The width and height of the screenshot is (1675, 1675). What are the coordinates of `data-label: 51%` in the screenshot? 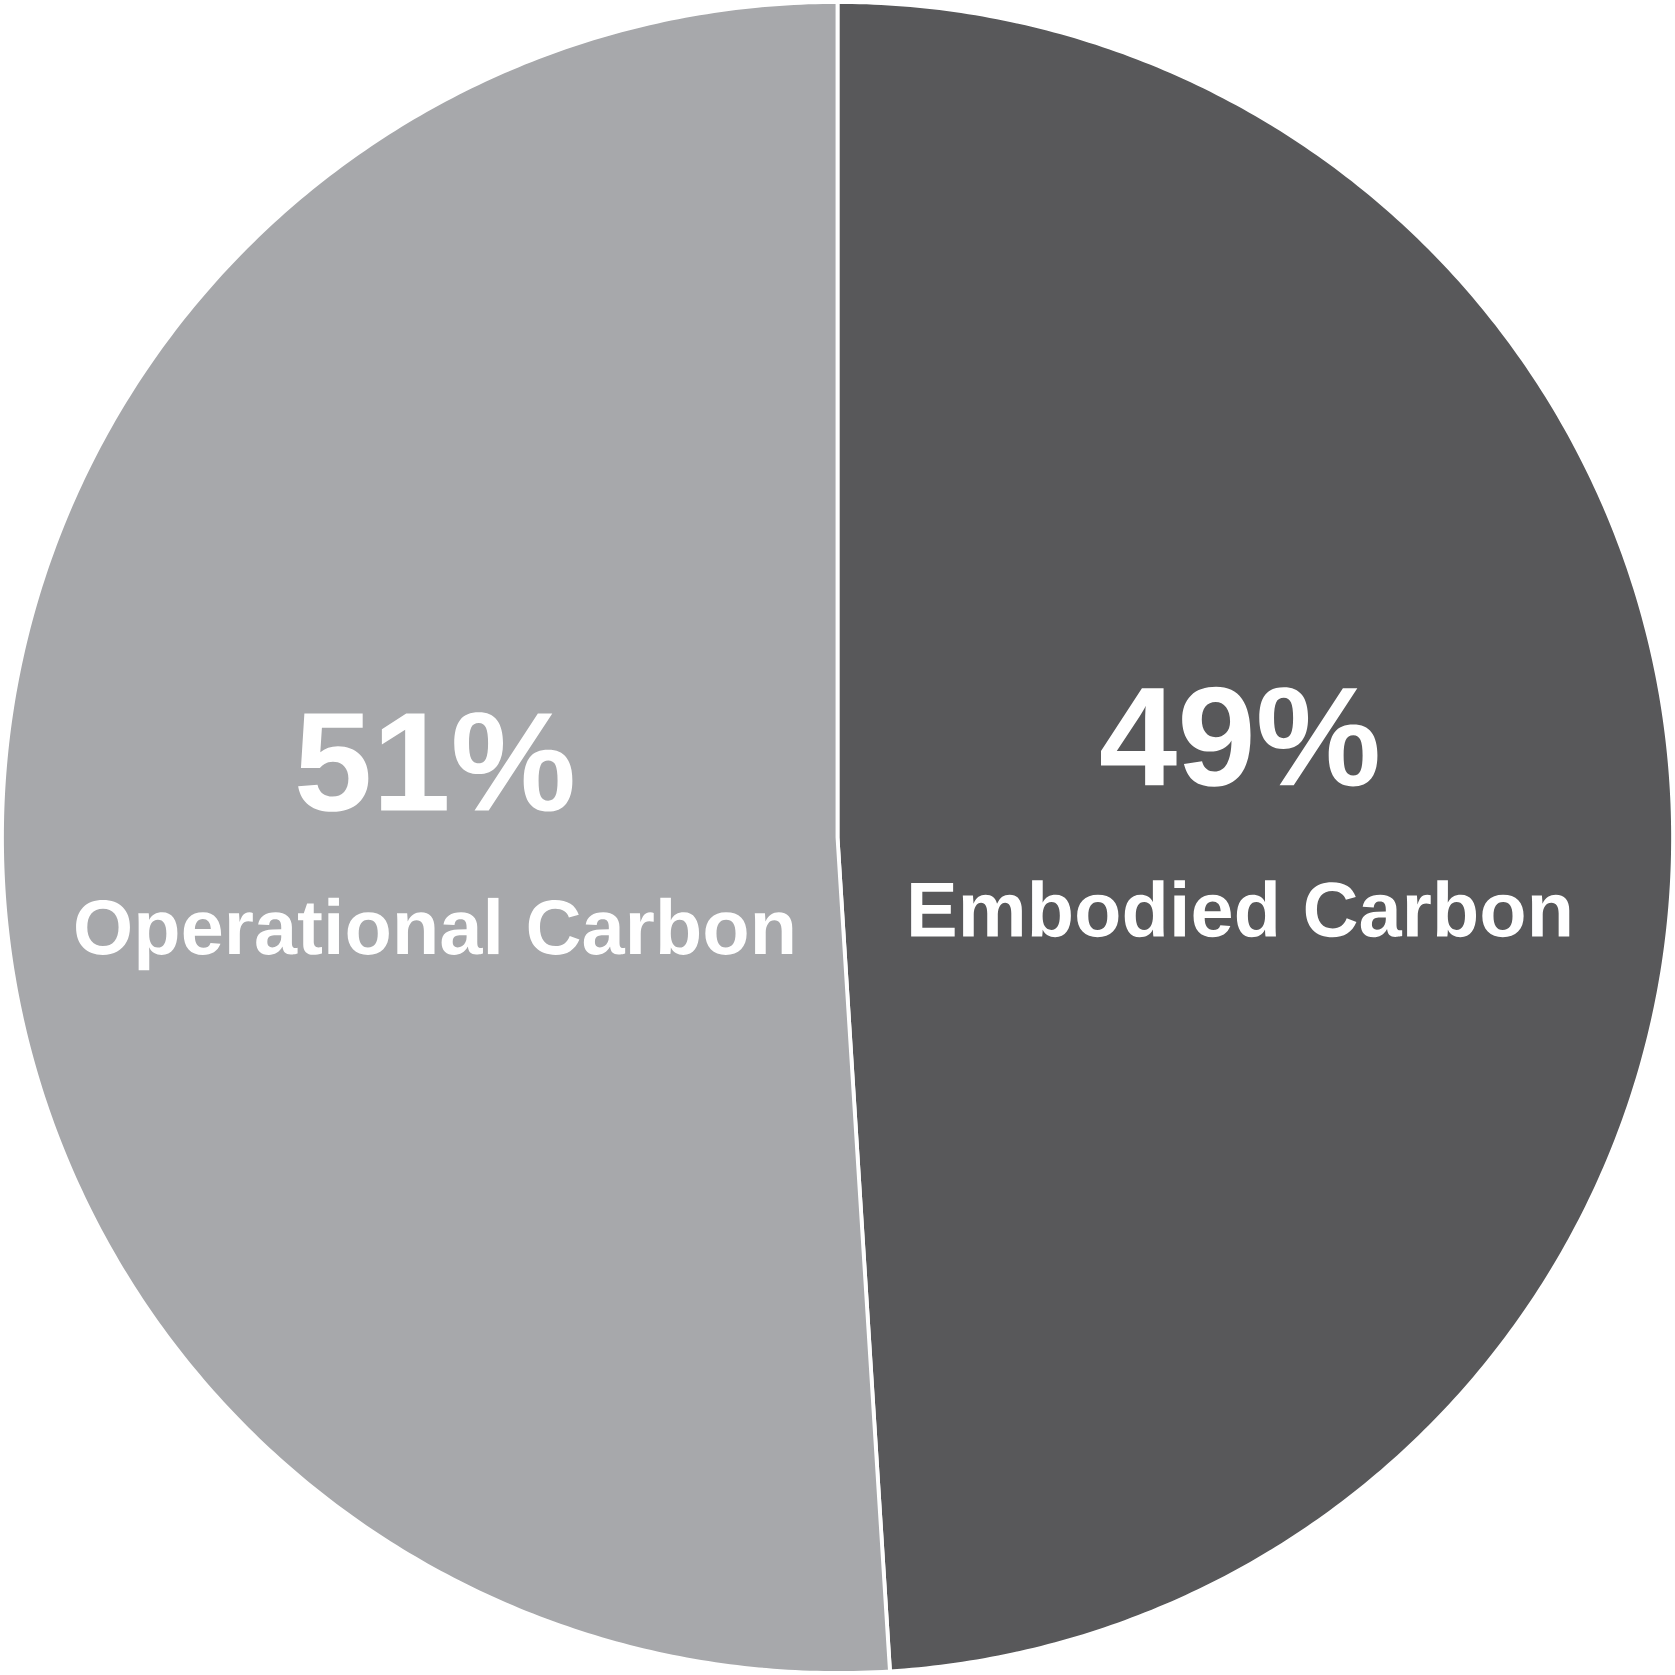 It's located at (435, 762).